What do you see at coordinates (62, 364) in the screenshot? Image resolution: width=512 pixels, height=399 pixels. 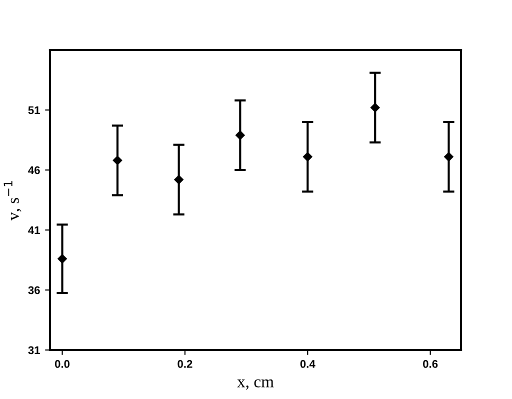 I see `x-tick-label: 0.0` at bounding box center [62, 364].